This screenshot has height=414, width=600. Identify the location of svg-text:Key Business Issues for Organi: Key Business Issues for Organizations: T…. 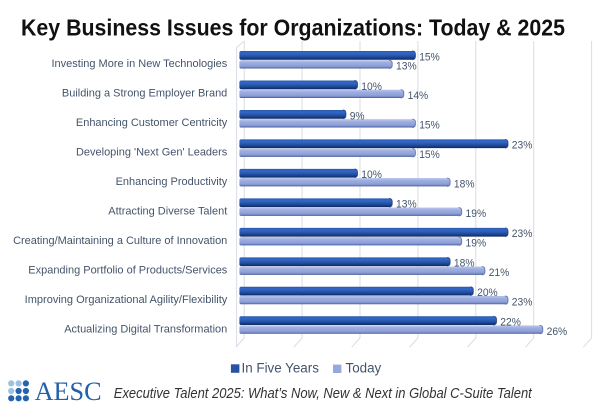
(293, 28).